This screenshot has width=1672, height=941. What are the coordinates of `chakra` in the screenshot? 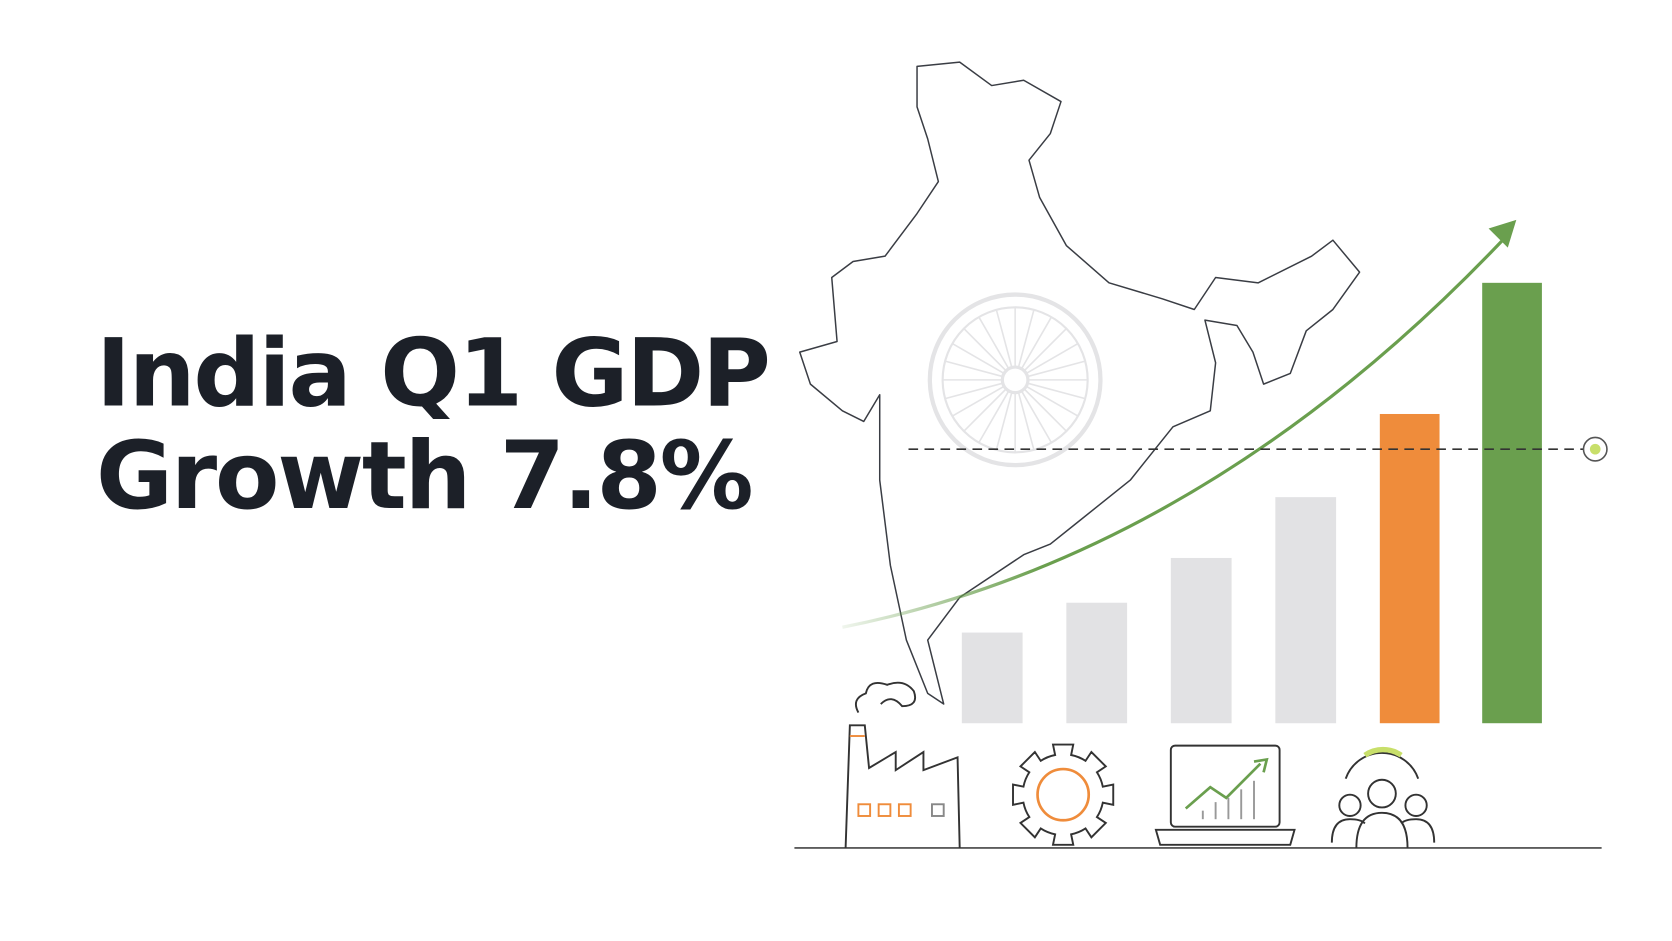 It's located at (1015, 380).